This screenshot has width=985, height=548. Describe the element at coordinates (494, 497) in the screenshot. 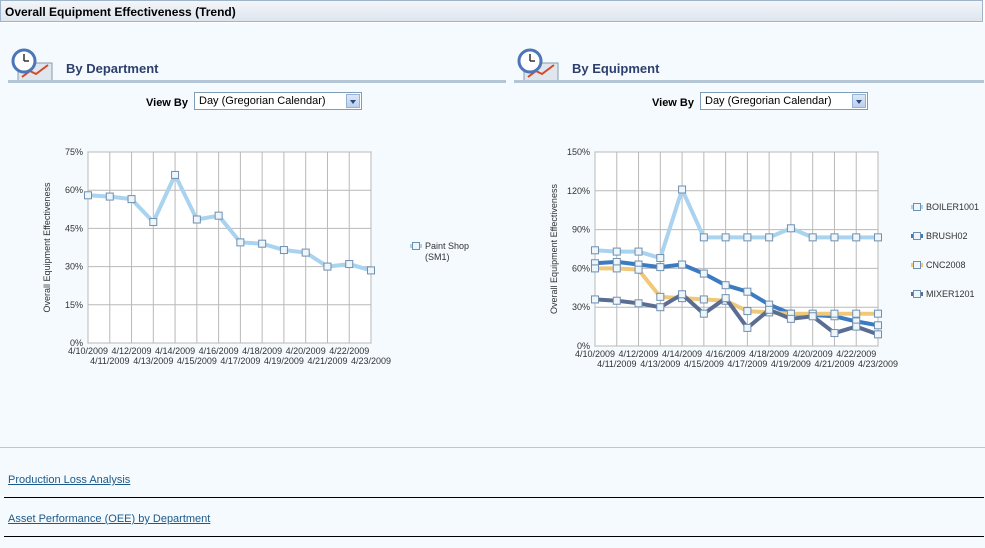

I see `link-divider` at that location.